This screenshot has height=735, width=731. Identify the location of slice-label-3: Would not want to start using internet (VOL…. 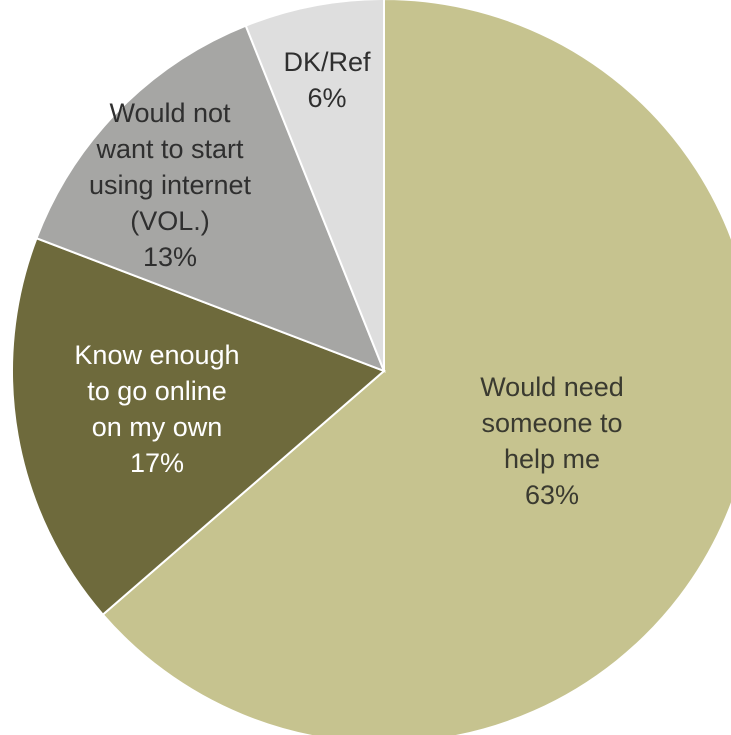
(170, 185).